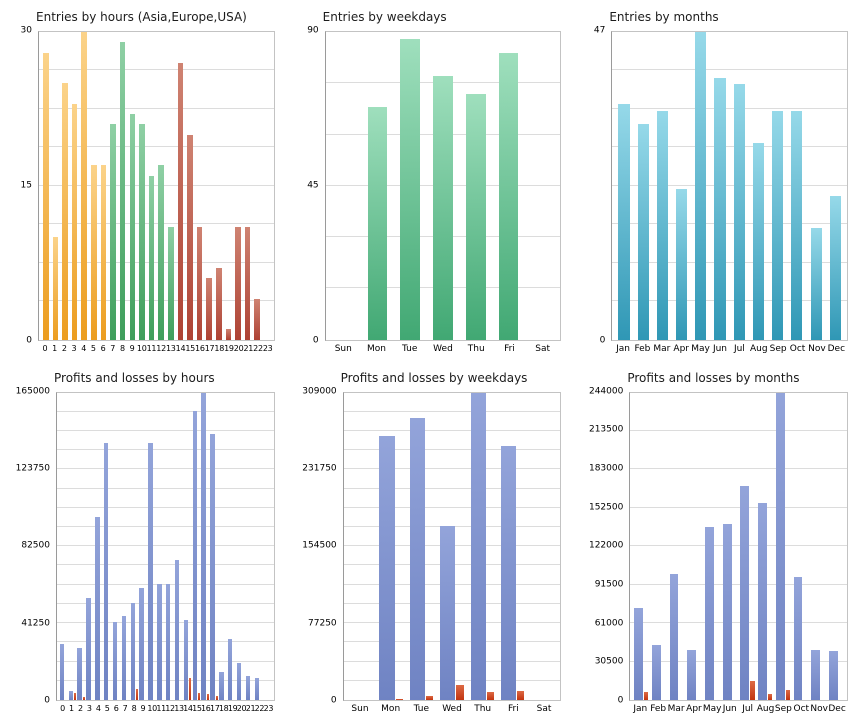  Describe the element at coordinates (376, 348) in the screenshot. I see `x-axis-label: Mon` at that location.